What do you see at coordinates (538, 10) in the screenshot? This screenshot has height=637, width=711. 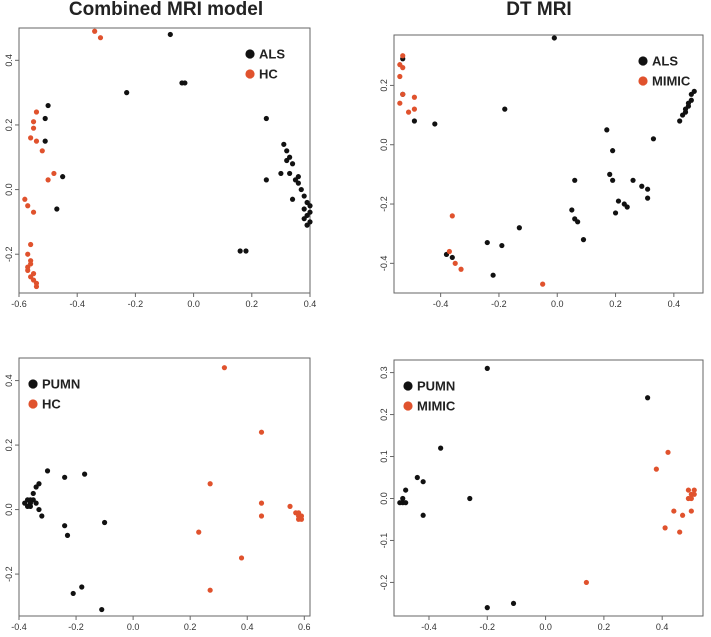 I see `chart-dt-mri: DT MRI` at bounding box center [538, 10].